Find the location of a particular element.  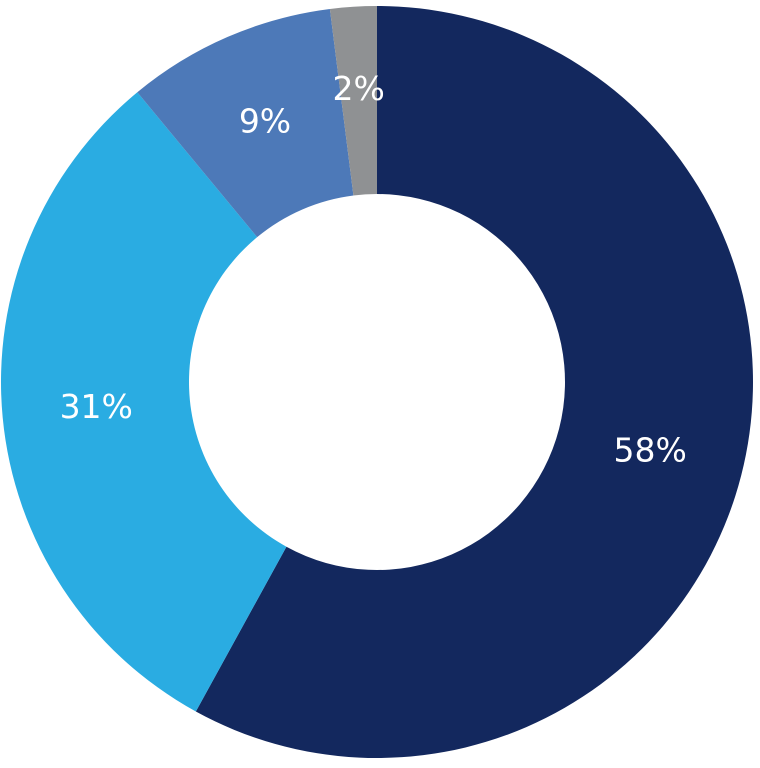

slice-label-0: 58% is located at coordinates (649, 450).